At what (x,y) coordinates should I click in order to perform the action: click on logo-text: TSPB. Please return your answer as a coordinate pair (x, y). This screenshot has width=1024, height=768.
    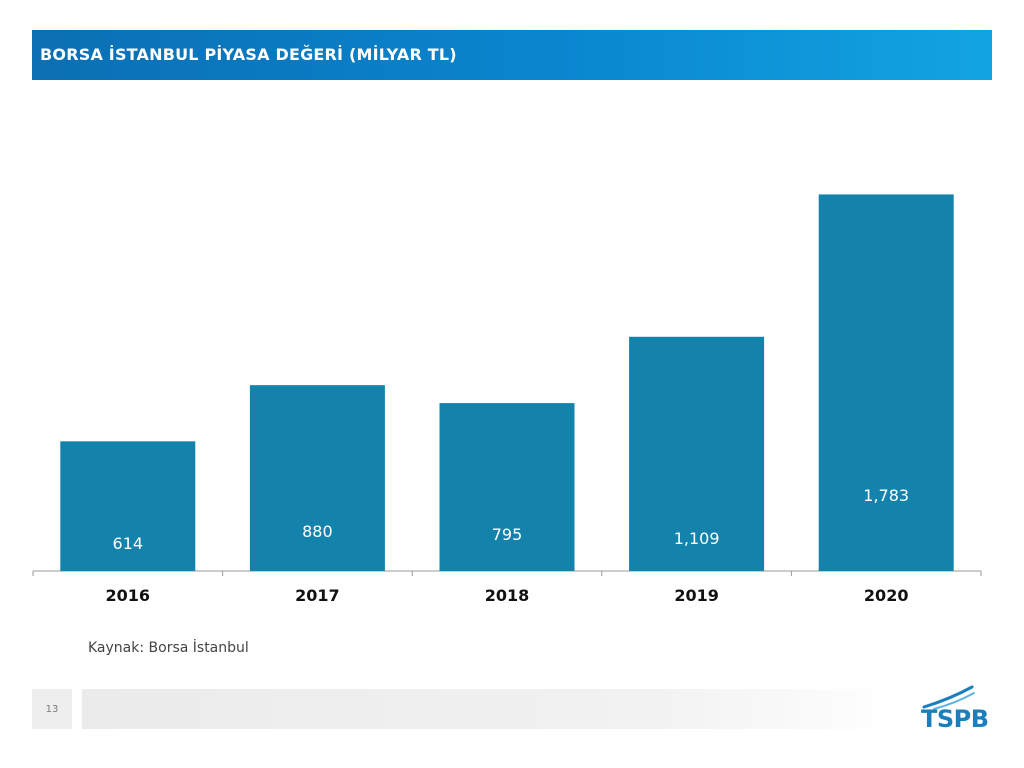
    Looking at the image, I should click on (955, 719).